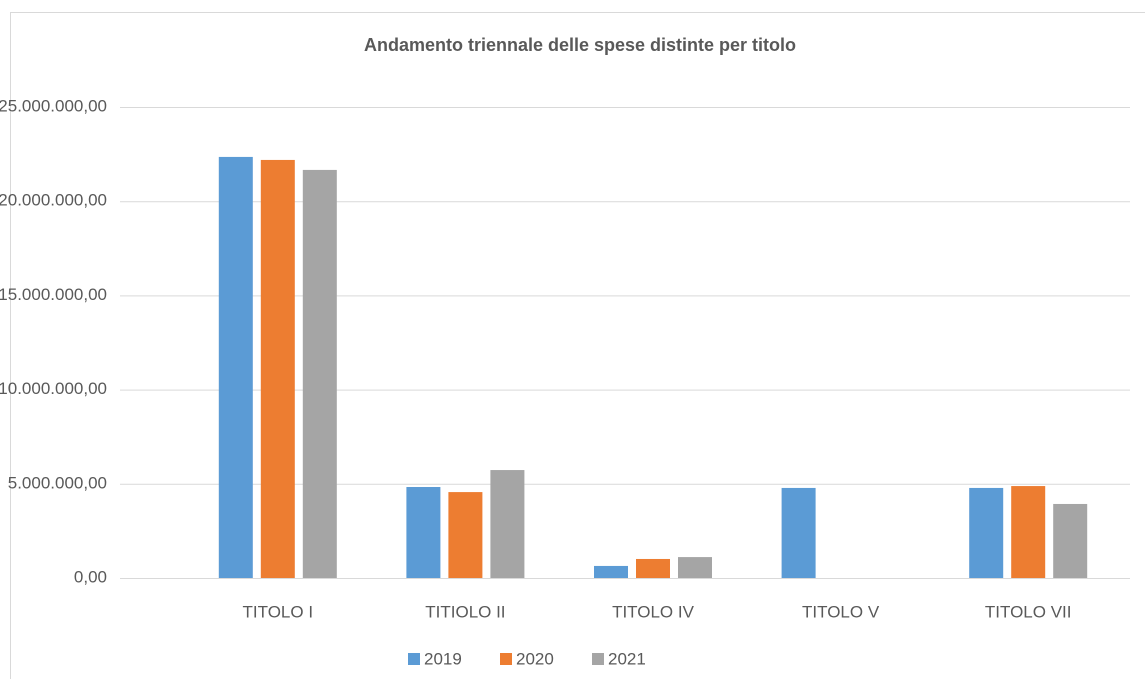 Image resolution: width=1145 pixels, height=684 pixels. I want to click on y-tick-label: 5.000.000,00, so click(57, 482).